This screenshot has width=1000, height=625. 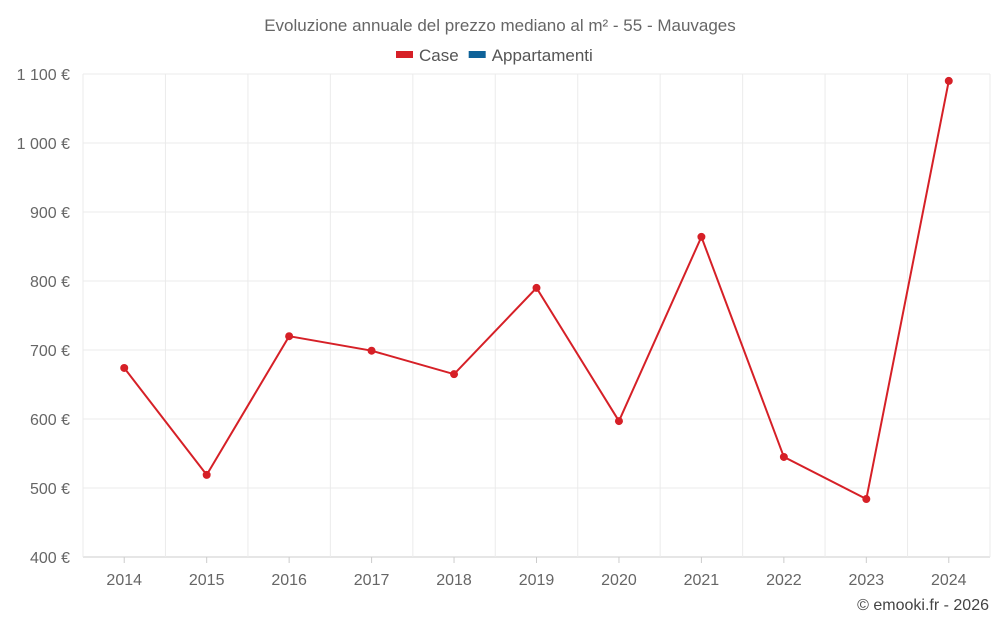 What do you see at coordinates (702, 580) in the screenshot?
I see `x-tick-label: 2021` at bounding box center [702, 580].